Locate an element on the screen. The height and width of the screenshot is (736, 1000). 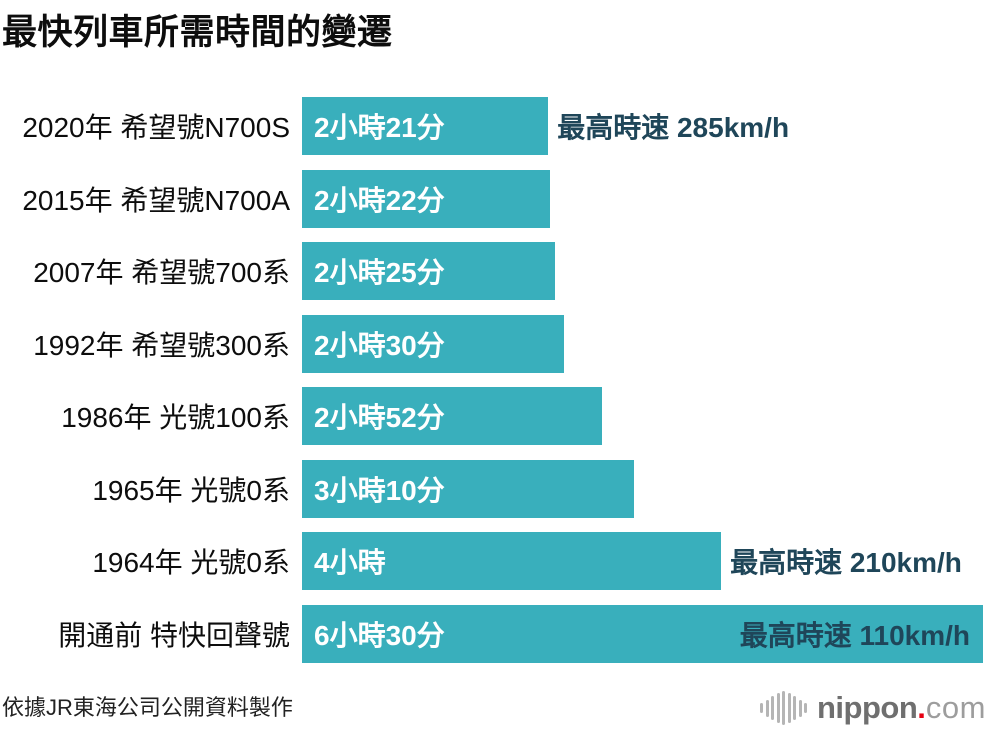
bar-track: 4小時 最高時速 210km/h is located at coordinates (642, 561).